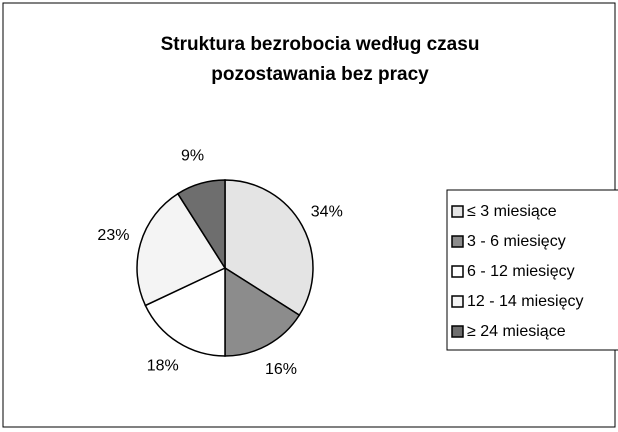 This screenshot has width=618, height=432. I want to click on legend-label: 12 - 14 miesięcy, so click(525, 301).